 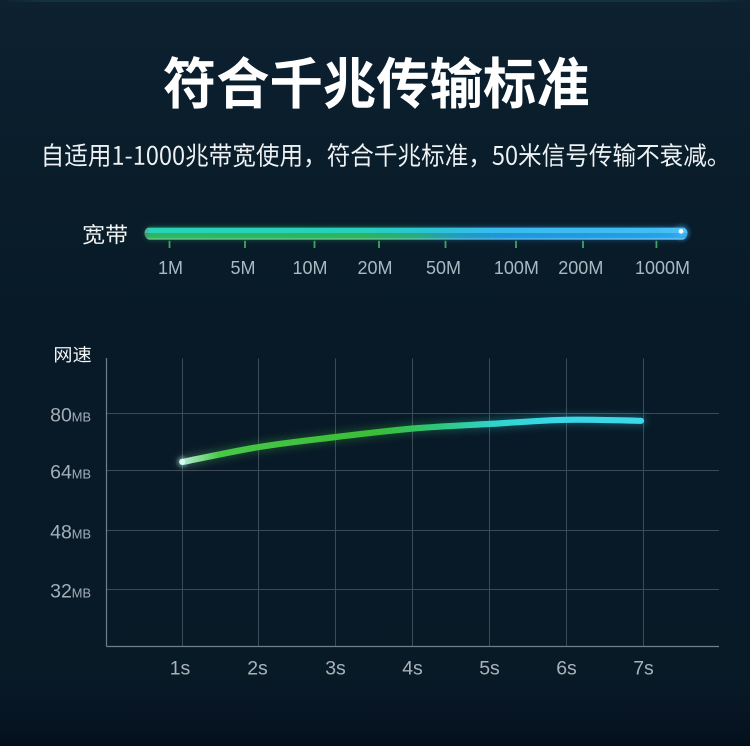 What do you see at coordinates (443, 268) in the screenshot?
I see `svg-text: 50M` at bounding box center [443, 268].